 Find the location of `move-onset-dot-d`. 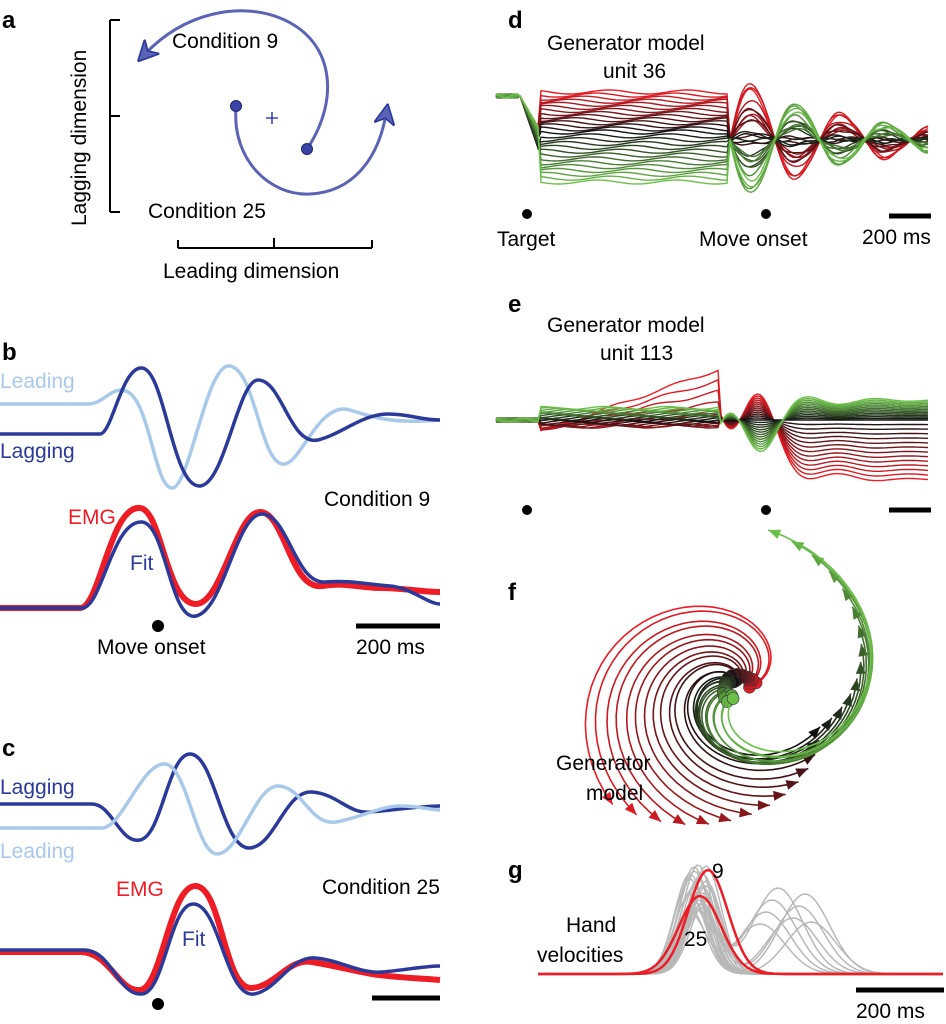

move-onset-dot-d is located at coordinates (766, 214).